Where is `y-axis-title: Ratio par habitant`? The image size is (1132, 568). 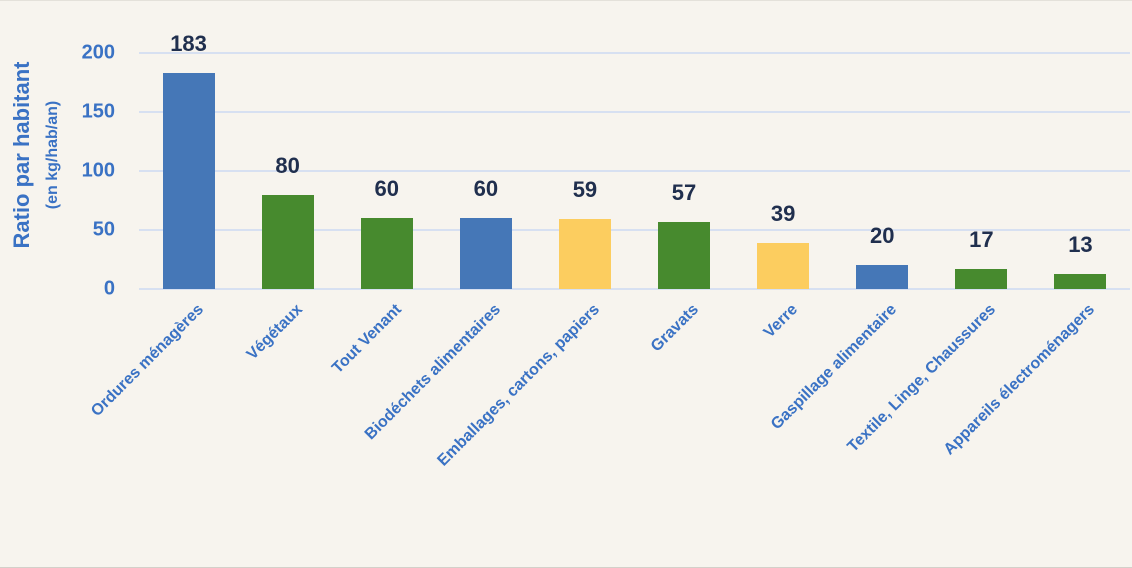
y-axis-title: Ratio par habitant is located at coordinates (21, 155).